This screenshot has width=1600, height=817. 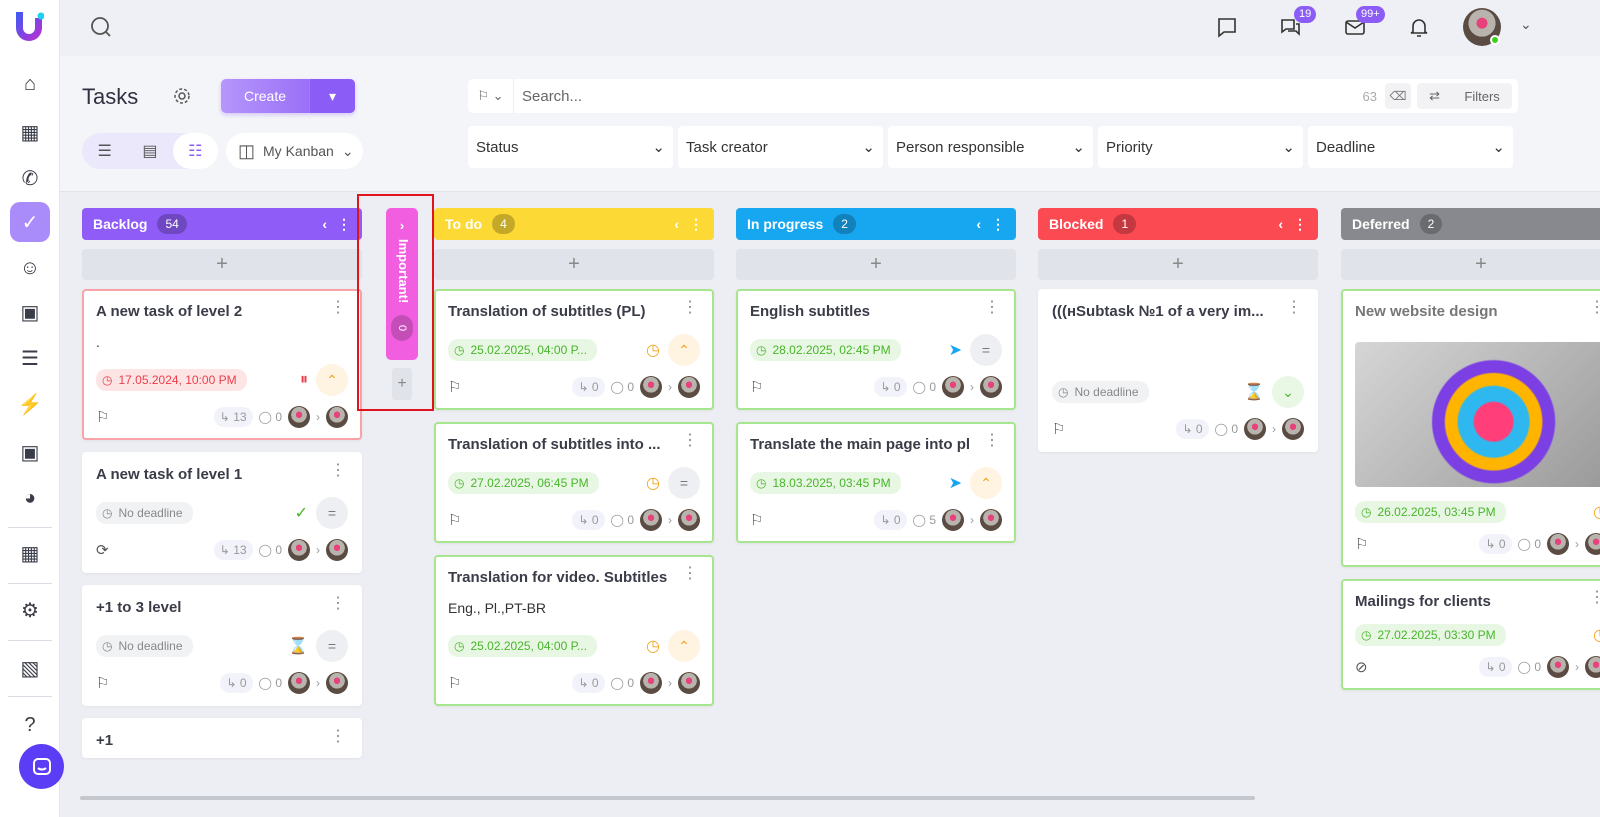 I want to click on sidebar-item-phone-chat: ✆, so click(x=30, y=178).